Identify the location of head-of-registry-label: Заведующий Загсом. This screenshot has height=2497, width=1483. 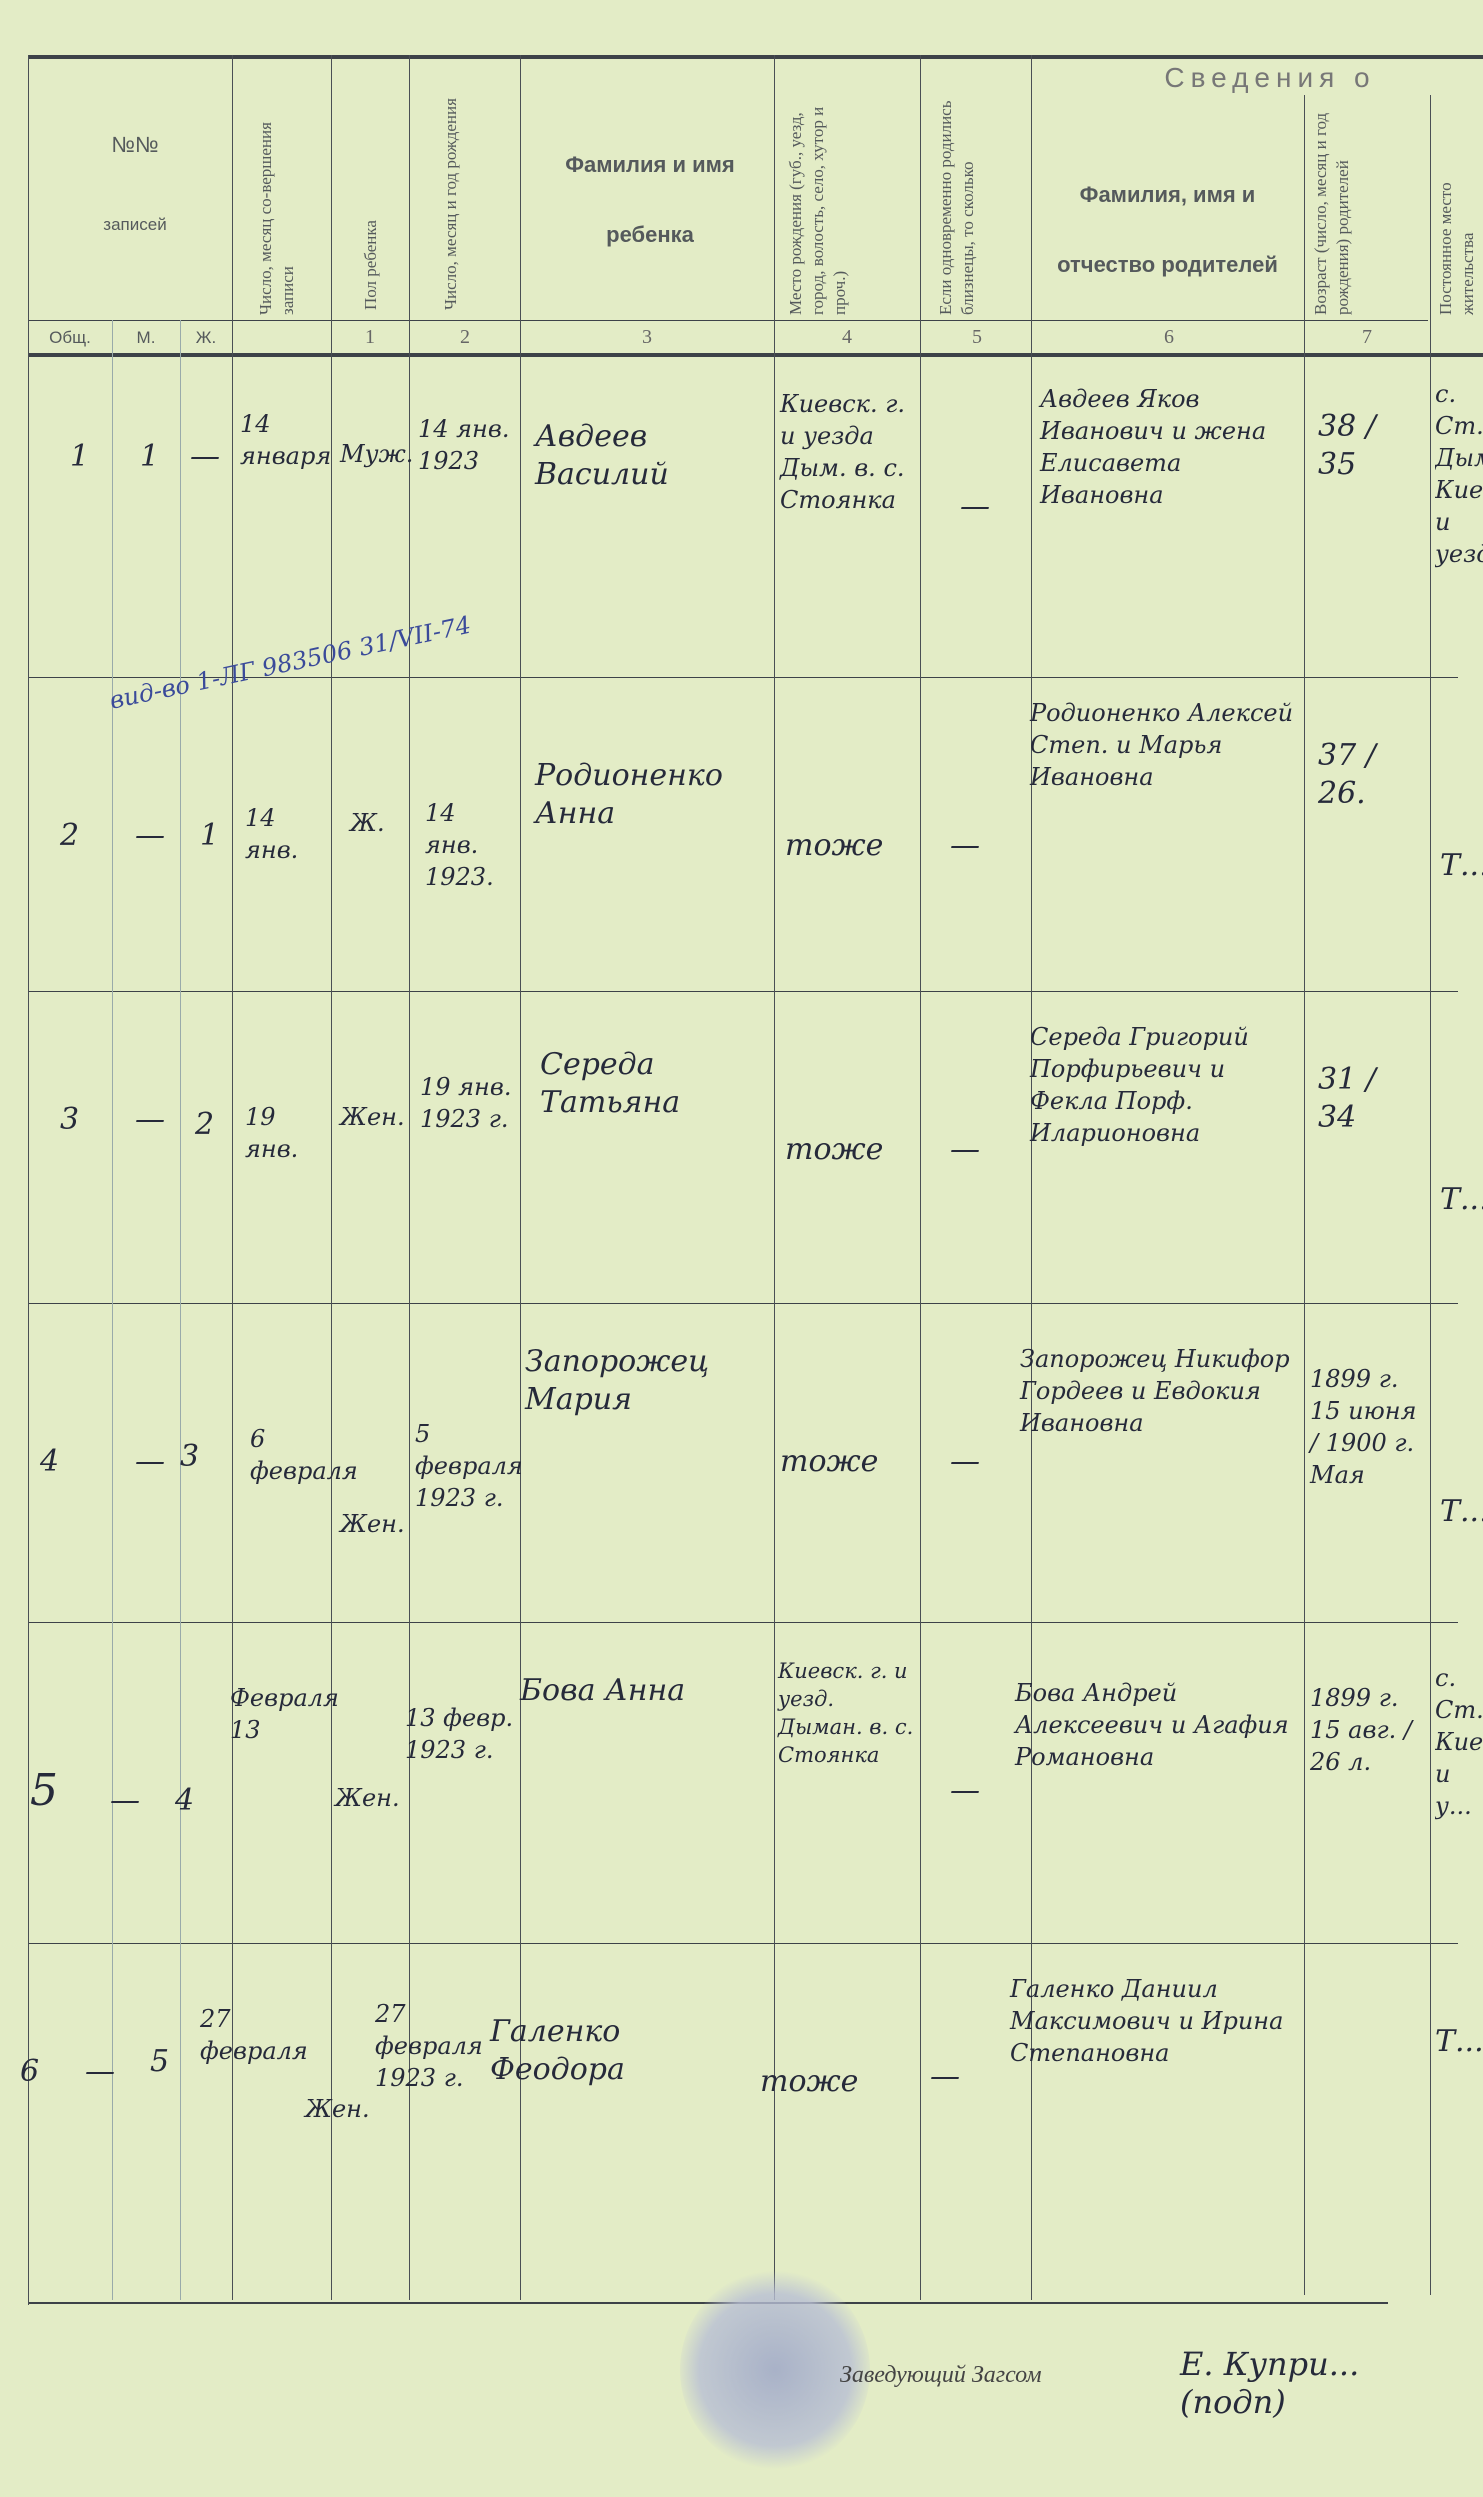
(941, 2375).